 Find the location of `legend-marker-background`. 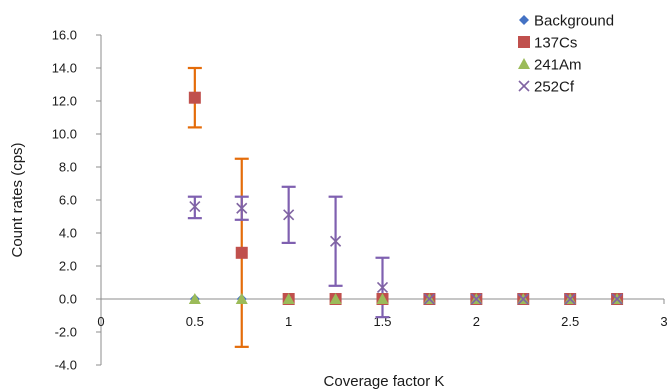

legend-marker-background is located at coordinates (524, 20).